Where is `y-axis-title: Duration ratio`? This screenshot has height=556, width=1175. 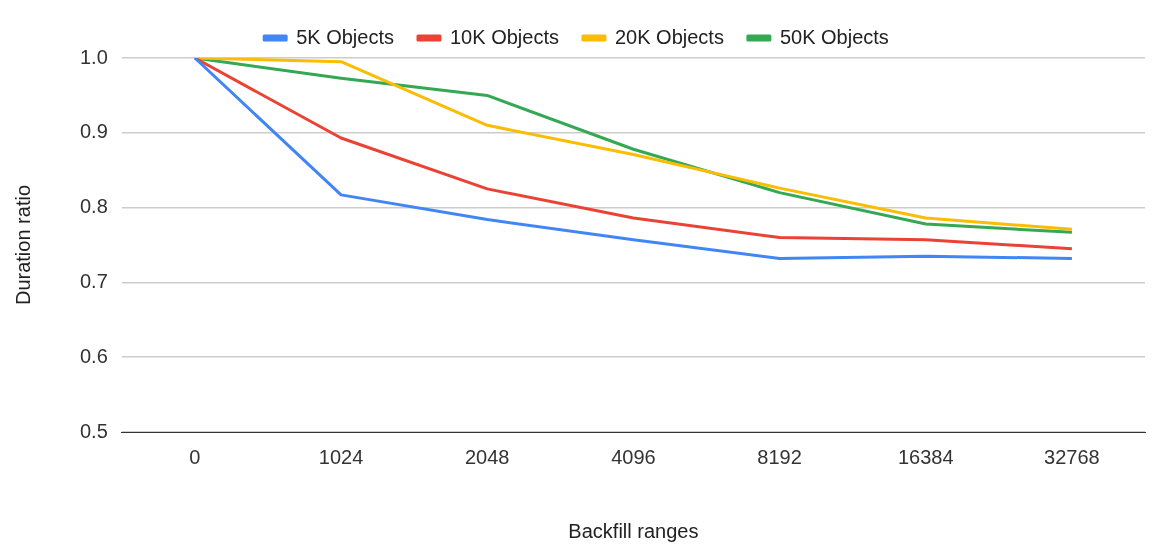
y-axis-title: Duration ratio is located at coordinates (22, 245).